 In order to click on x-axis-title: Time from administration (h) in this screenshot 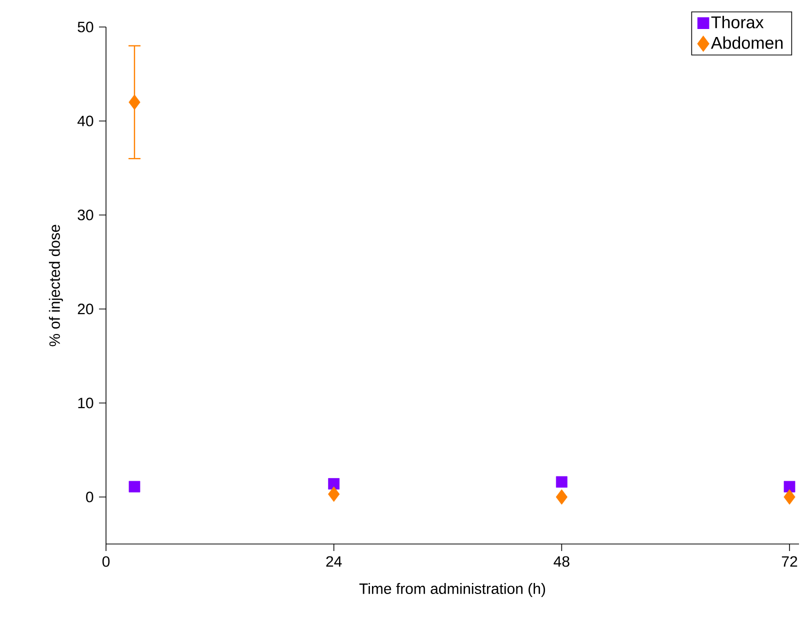, I will do `click(452, 589)`.